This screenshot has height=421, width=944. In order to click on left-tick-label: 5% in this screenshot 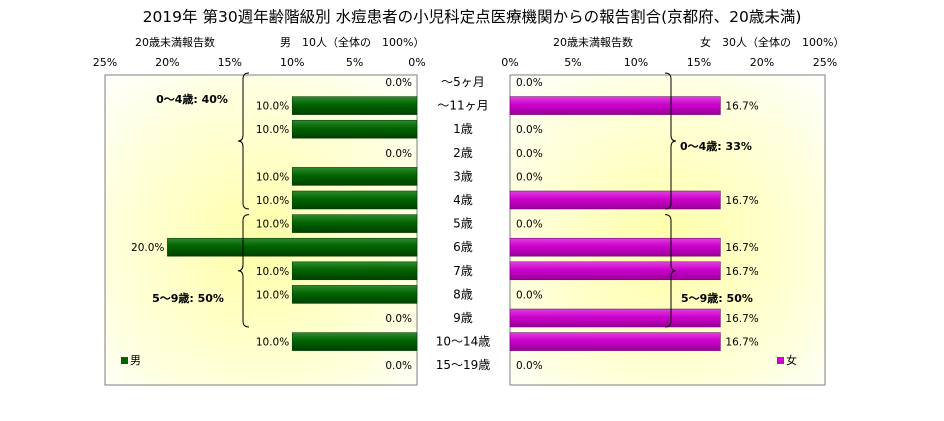, I will do `click(354, 62)`.